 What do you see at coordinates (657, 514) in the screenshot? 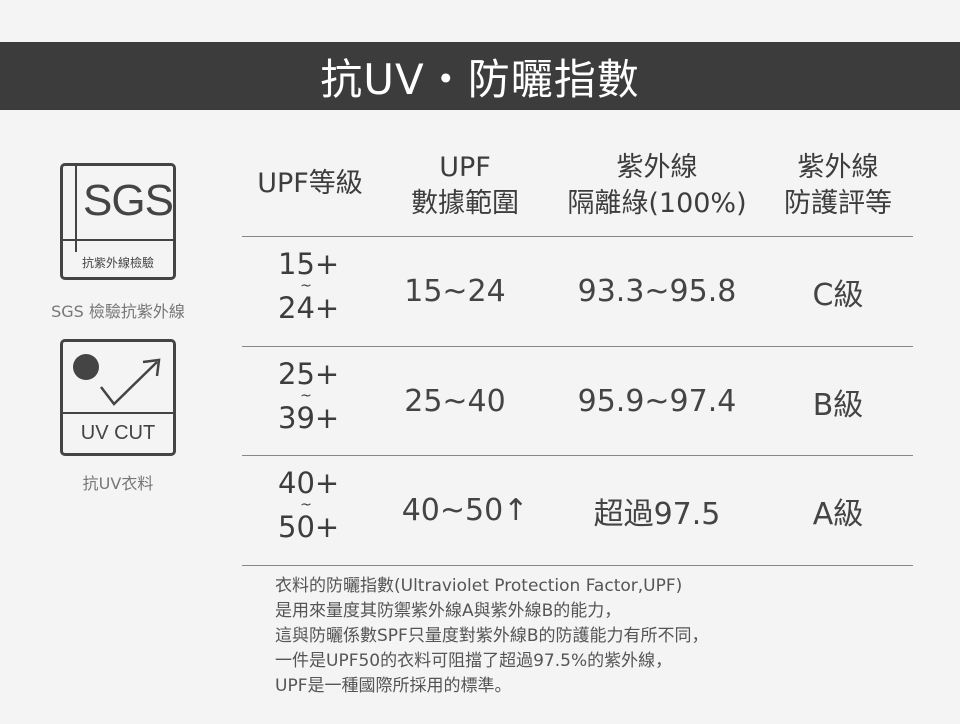
I see `isolation-rate: 超過97.5` at bounding box center [657, 514].